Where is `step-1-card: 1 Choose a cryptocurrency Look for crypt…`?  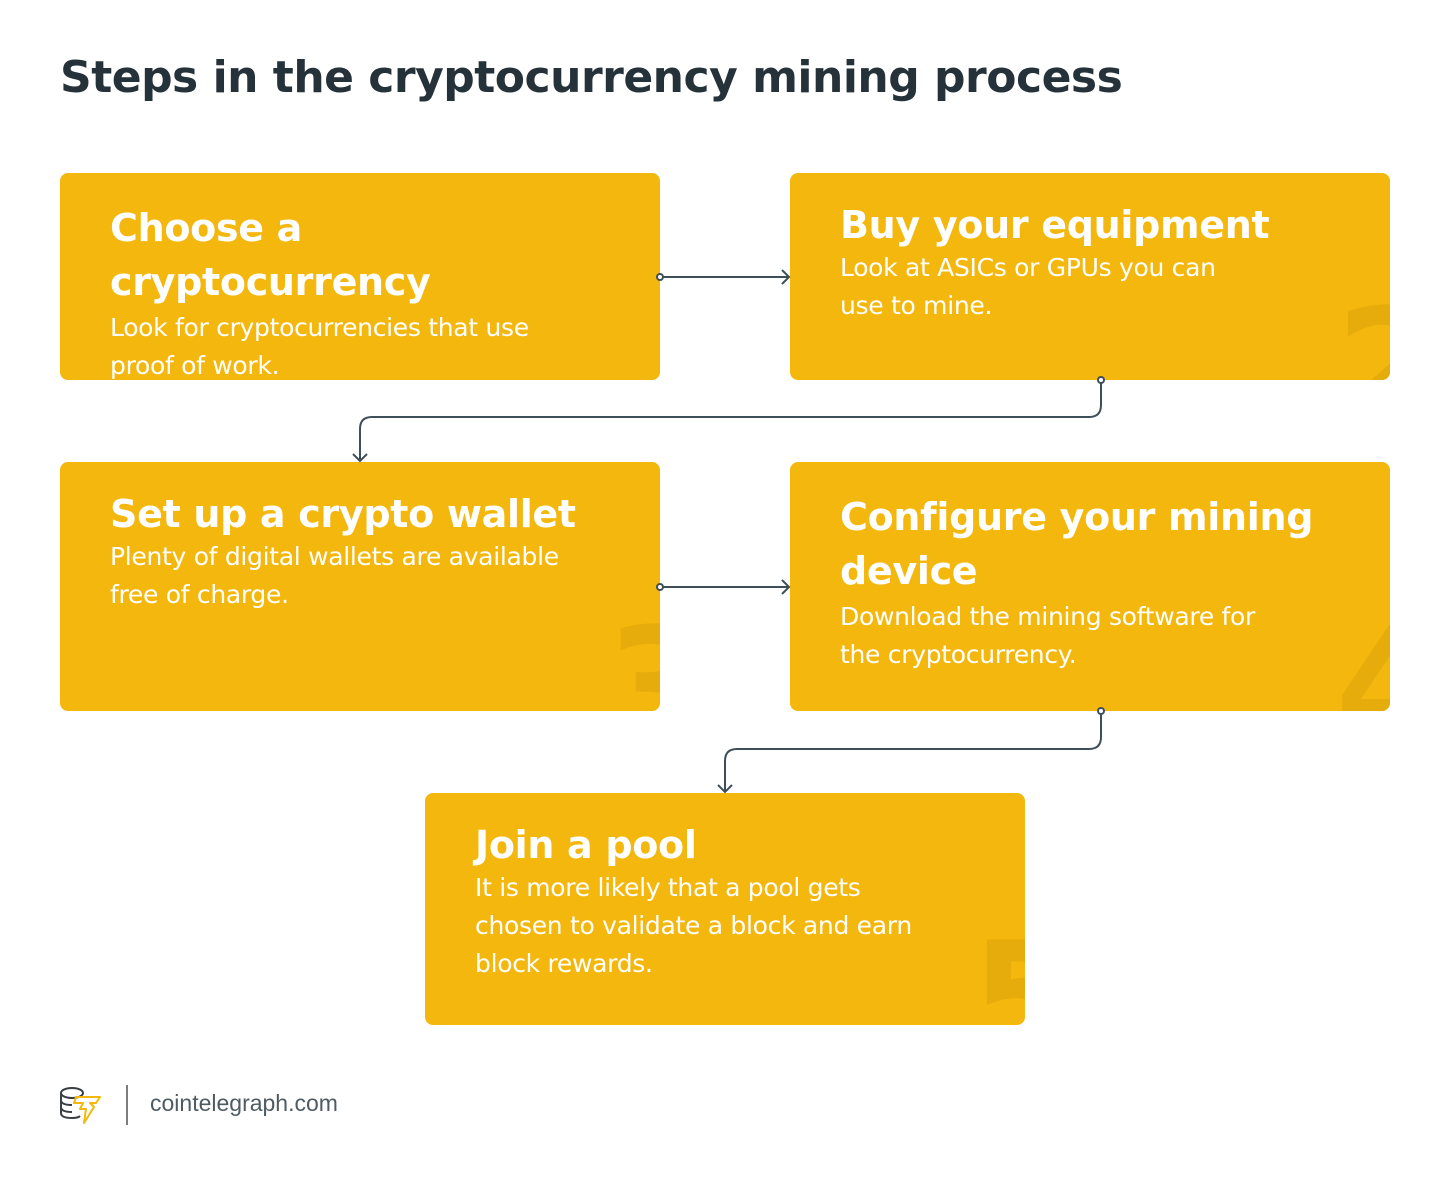
step-1-card: 1 Choose a cryptocurrency Look for crypt… is located at coordinates (360, 276).